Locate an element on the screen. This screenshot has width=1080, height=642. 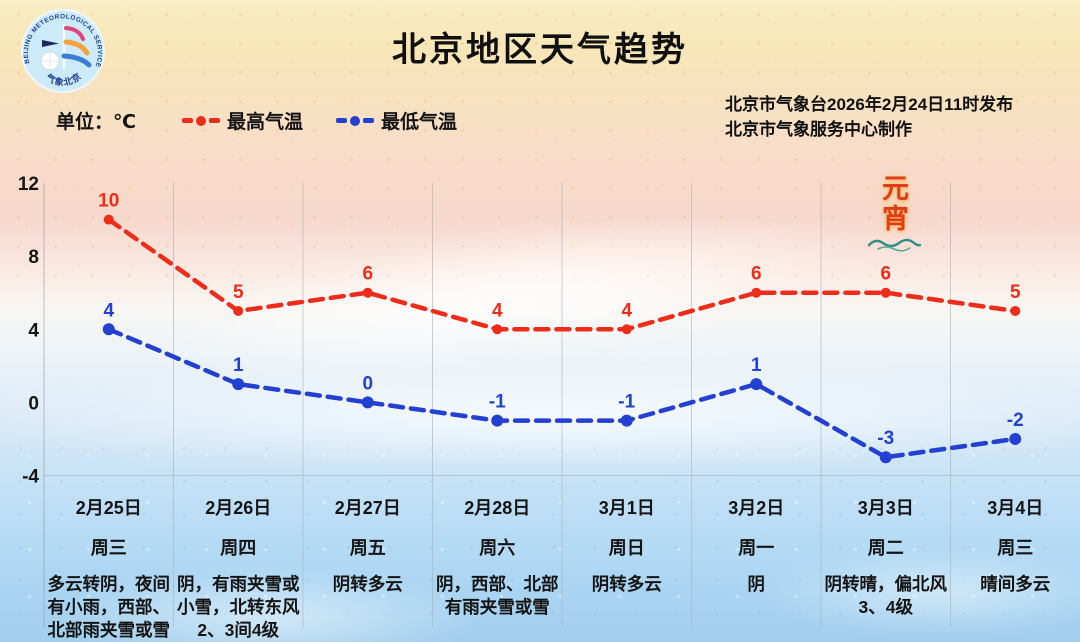
legend-item-low-temp: 最低气温 is located at coordinates (396, 120).